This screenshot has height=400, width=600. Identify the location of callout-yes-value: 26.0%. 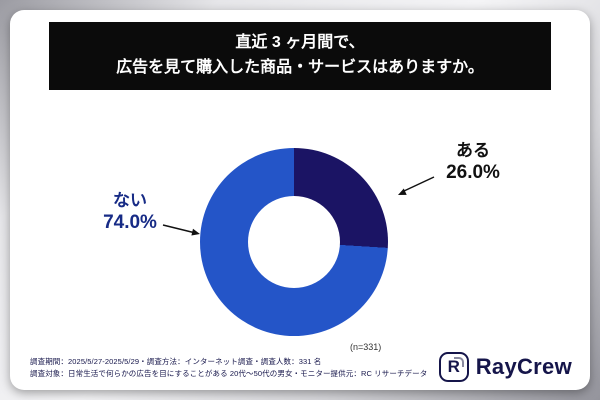
(473, 173).